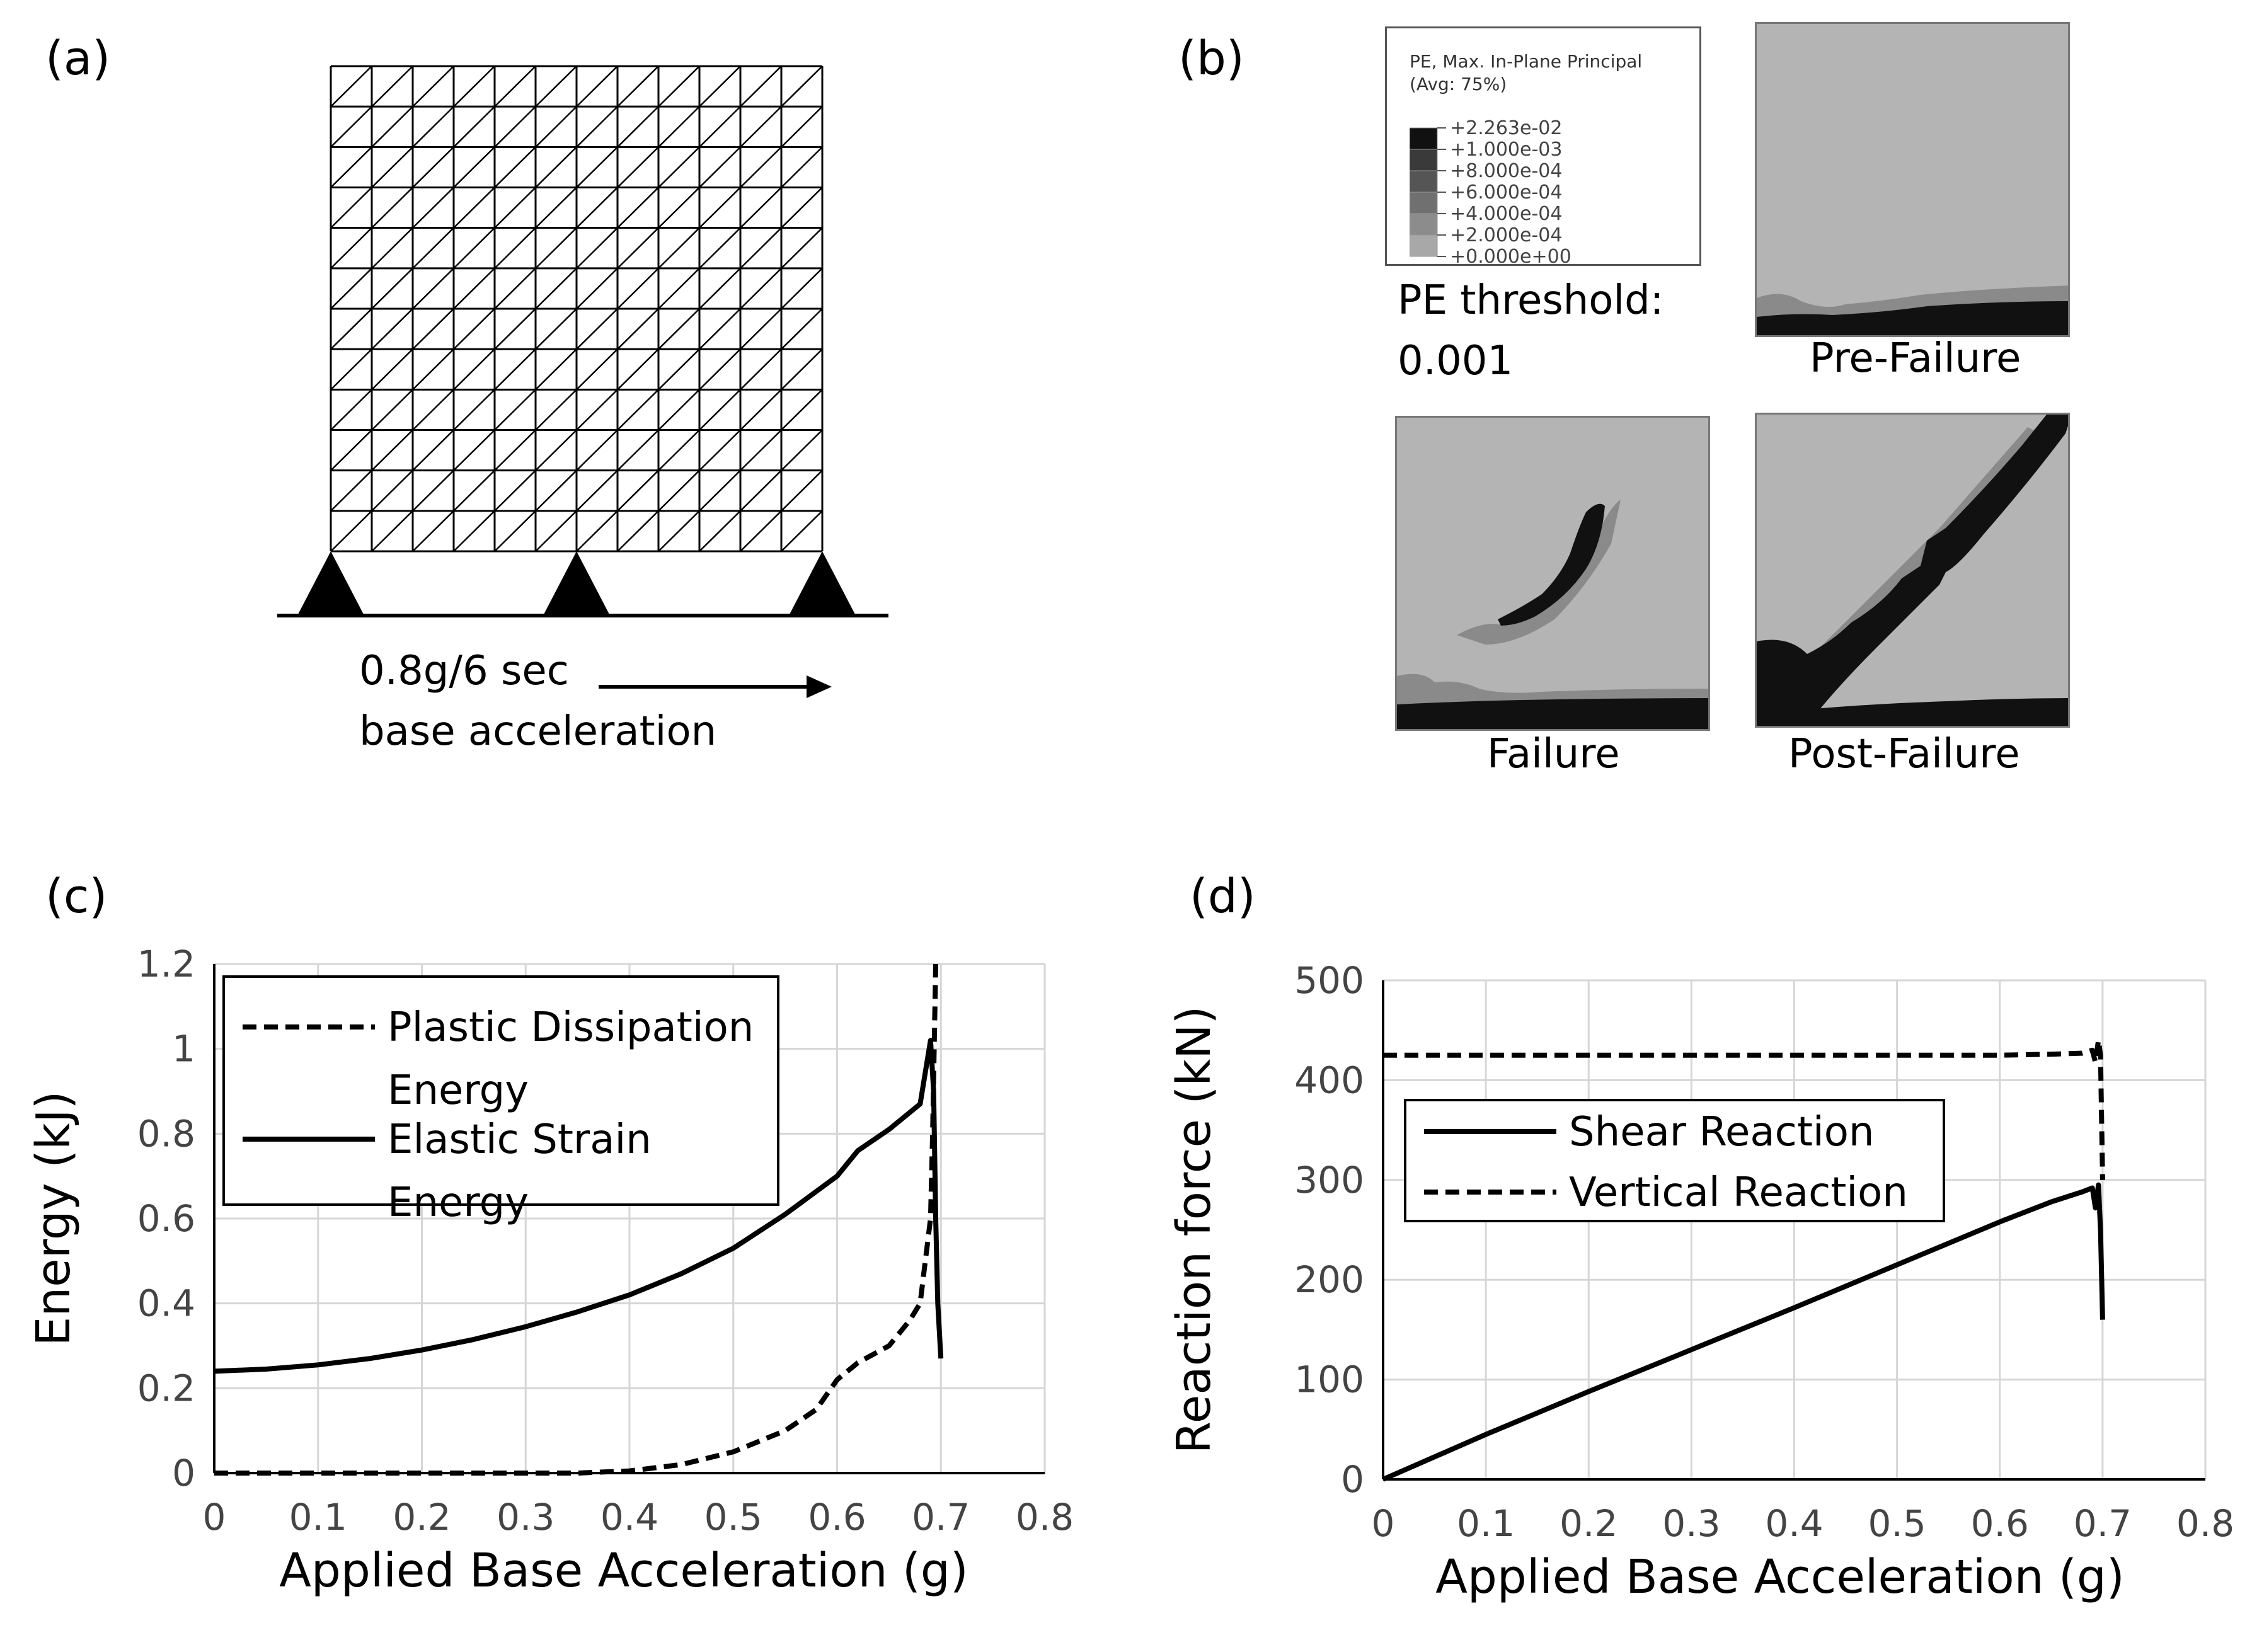 Image resolution: width=2252 pixels, height=1652 pixels. Describe the element at coordinates (1506, 235) in the screenshot. I see `legend-value: +2.000e-04` at that location.